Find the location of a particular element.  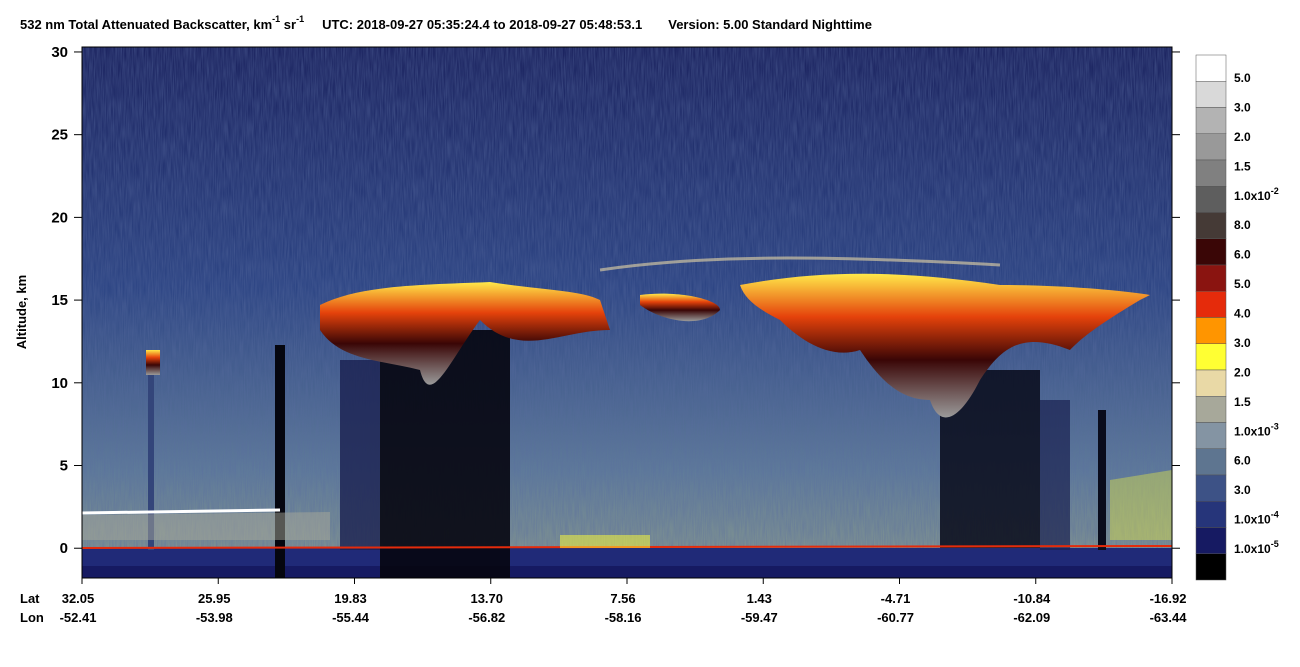

lat-tick-label: 1.43 is located at coordinates (759, 598).